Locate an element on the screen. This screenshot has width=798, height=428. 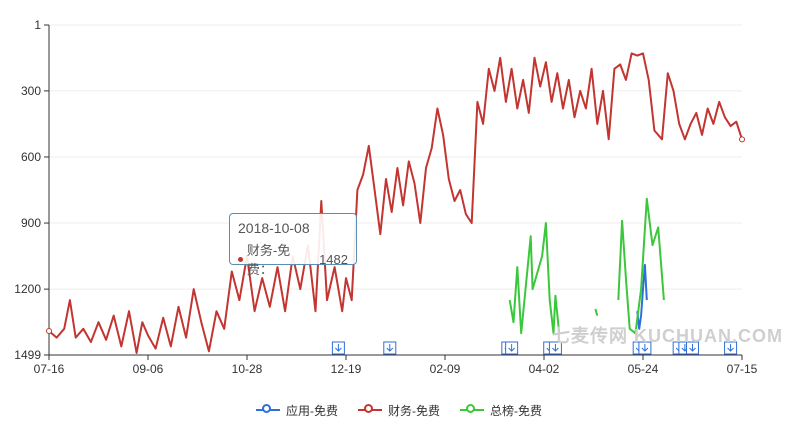
x-tick-label: 07-15 is located at coordinates (742, 369).